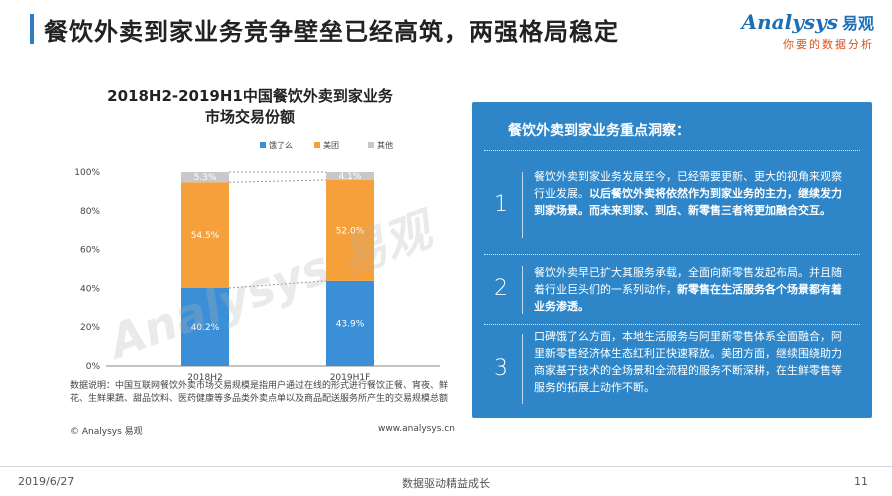 The image size is (892, 496). I want to click on footer-date: 2019/6/27, so click(46, 481).